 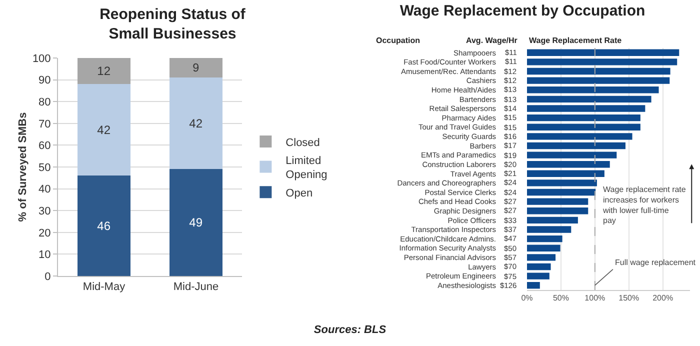 I want to click on x-tick-label: 200%, so click(x=663, y=298).